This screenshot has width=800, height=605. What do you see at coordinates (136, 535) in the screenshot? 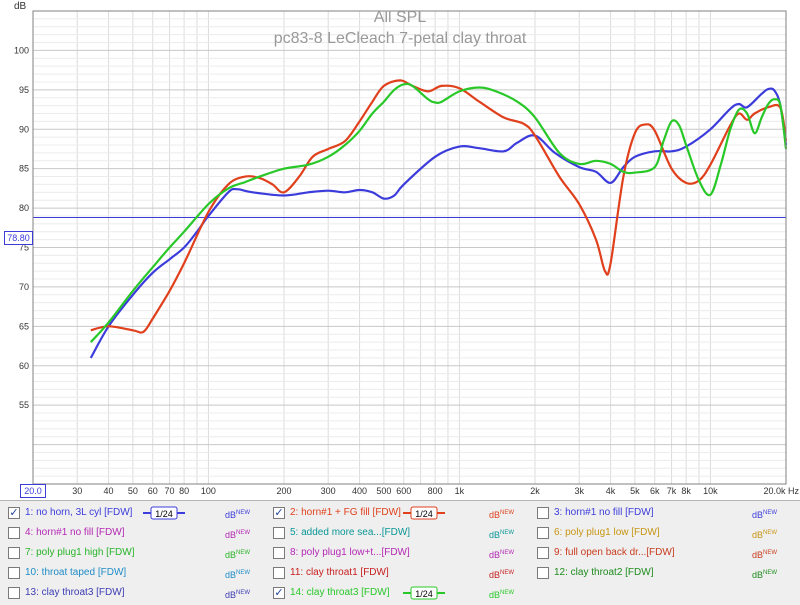
I see `legend-item: 4: horn#1 no fill [FDW] dBNEW` at bounding box center [136, 535].